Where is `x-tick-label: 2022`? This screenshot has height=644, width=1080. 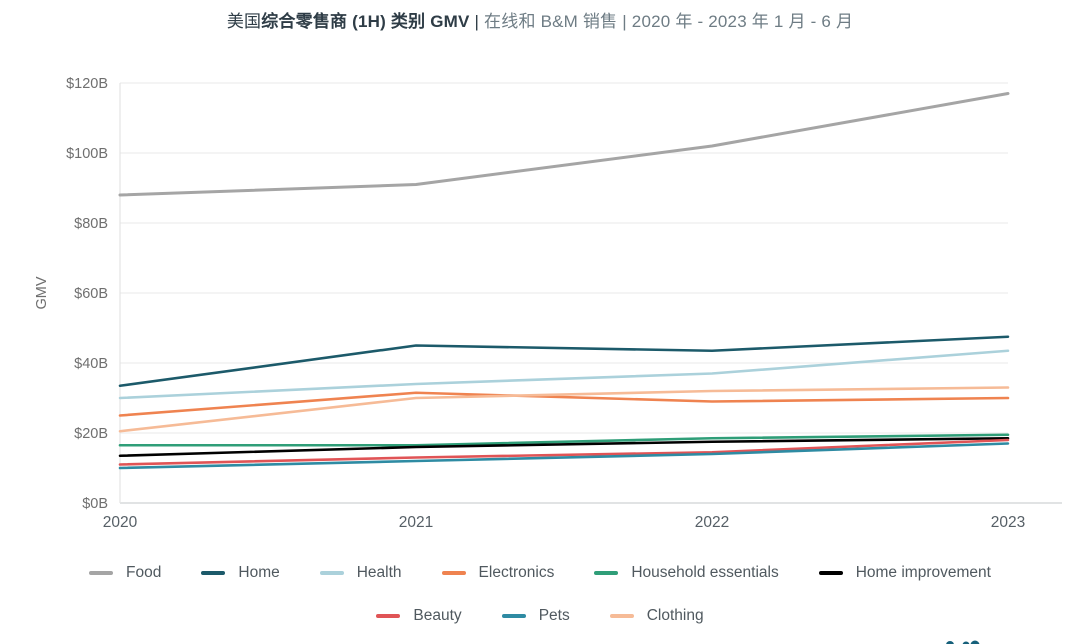
x-tick-label: 2022 is located at coordinates (712, 522).